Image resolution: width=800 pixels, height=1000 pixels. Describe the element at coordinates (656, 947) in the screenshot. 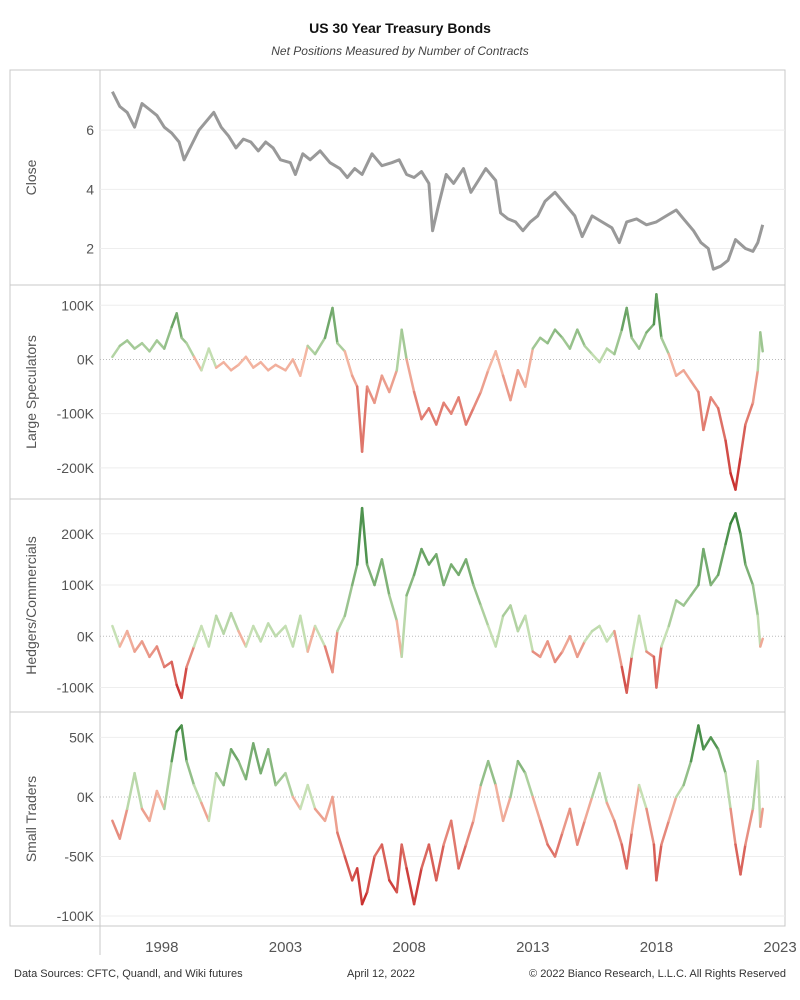

I see `x-tick-label: 2018` at that location.